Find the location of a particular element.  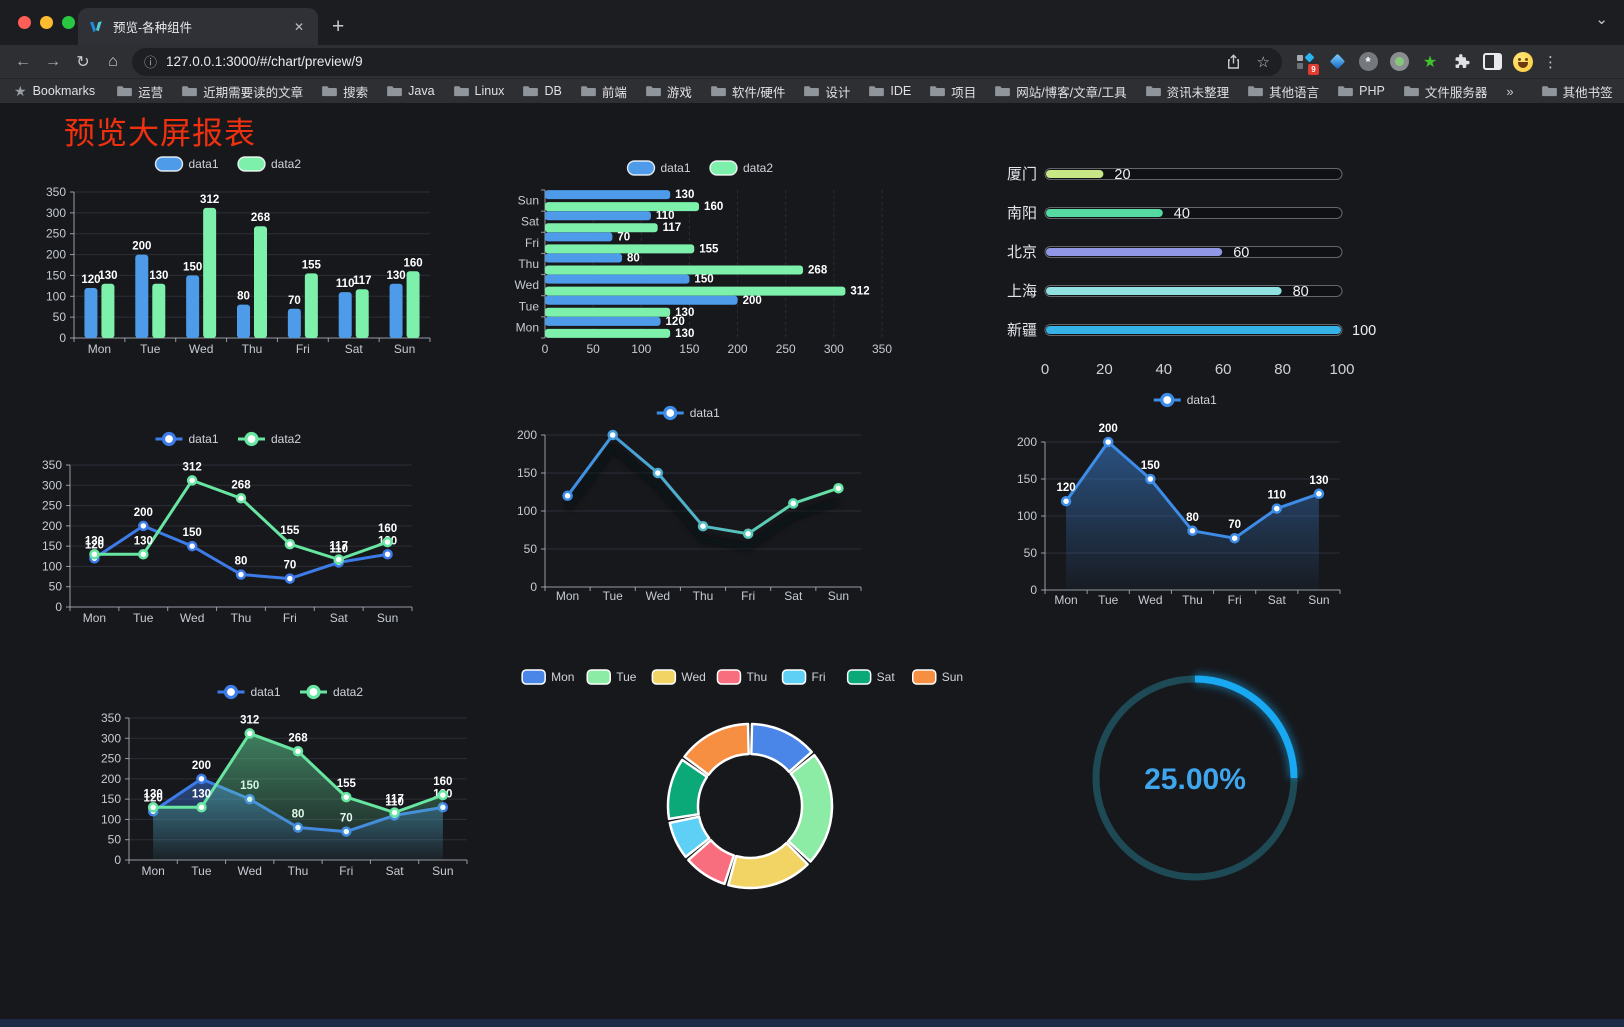

reload-icon: ↻ is located at coordinates (83, 62).